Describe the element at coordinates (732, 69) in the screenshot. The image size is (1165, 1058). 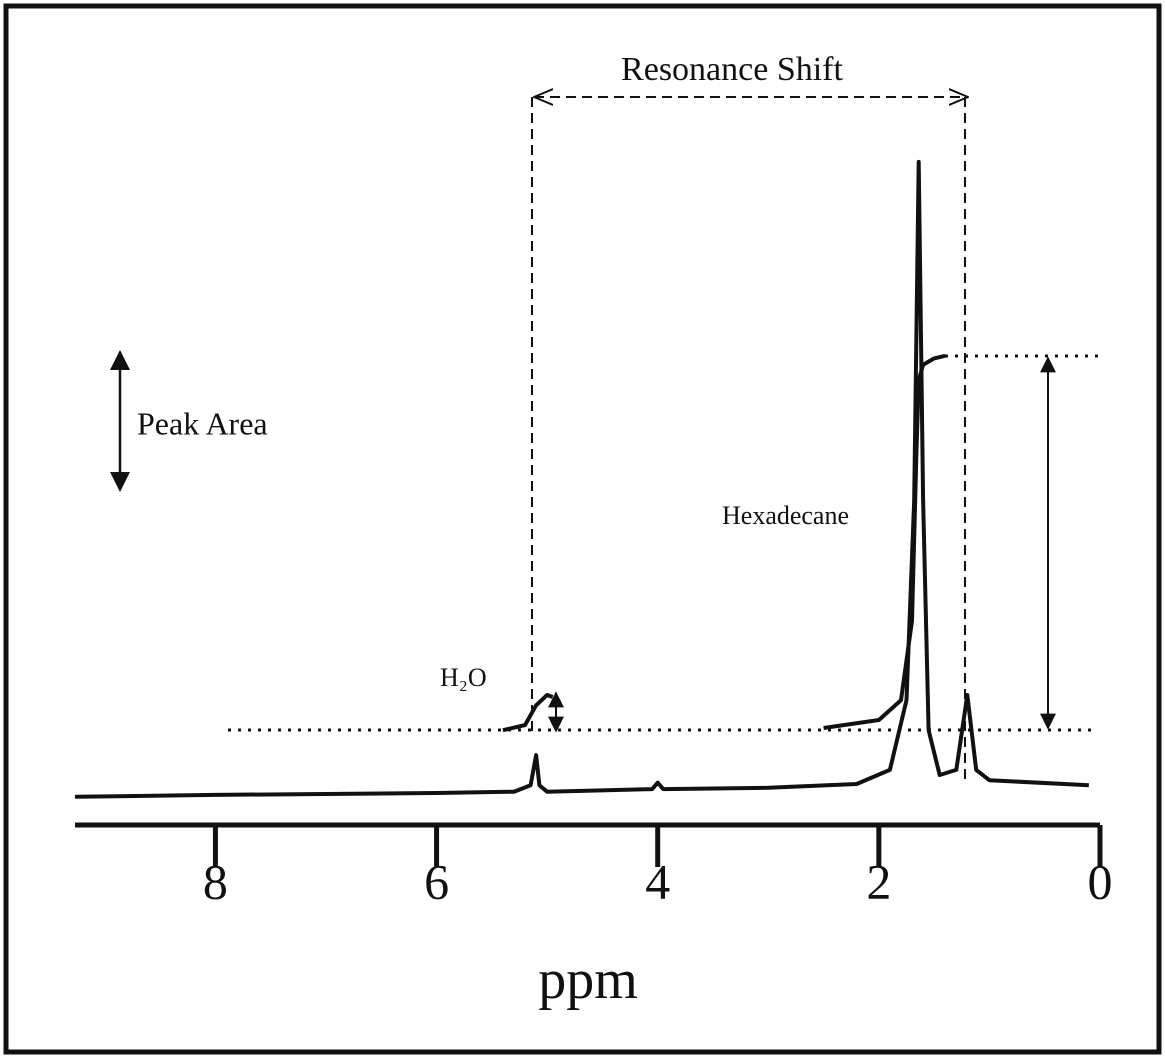
I see `annotation: Resonance Shift` at that location.